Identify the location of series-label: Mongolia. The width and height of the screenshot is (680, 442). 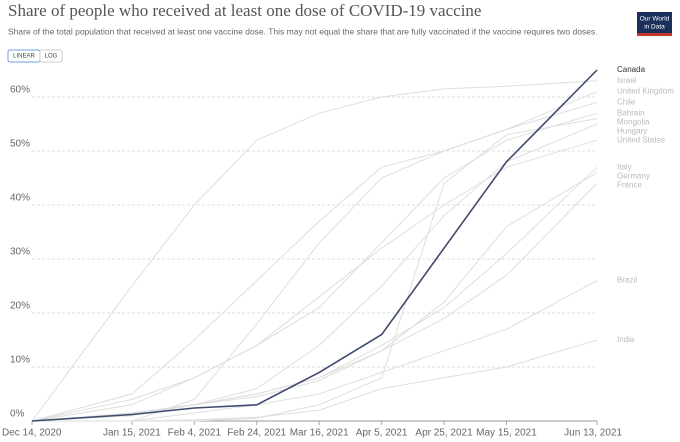
(633, 121).